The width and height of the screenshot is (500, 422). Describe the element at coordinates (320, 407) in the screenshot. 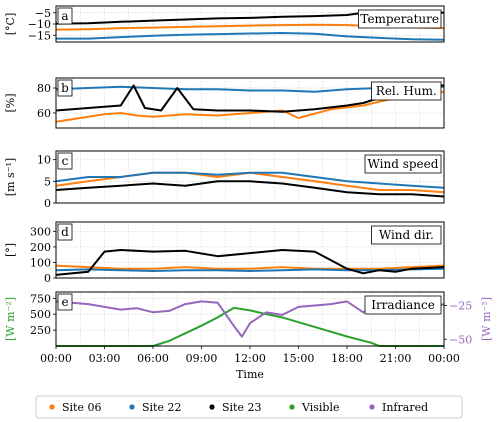

I see `legend-label: Visible` at that location.